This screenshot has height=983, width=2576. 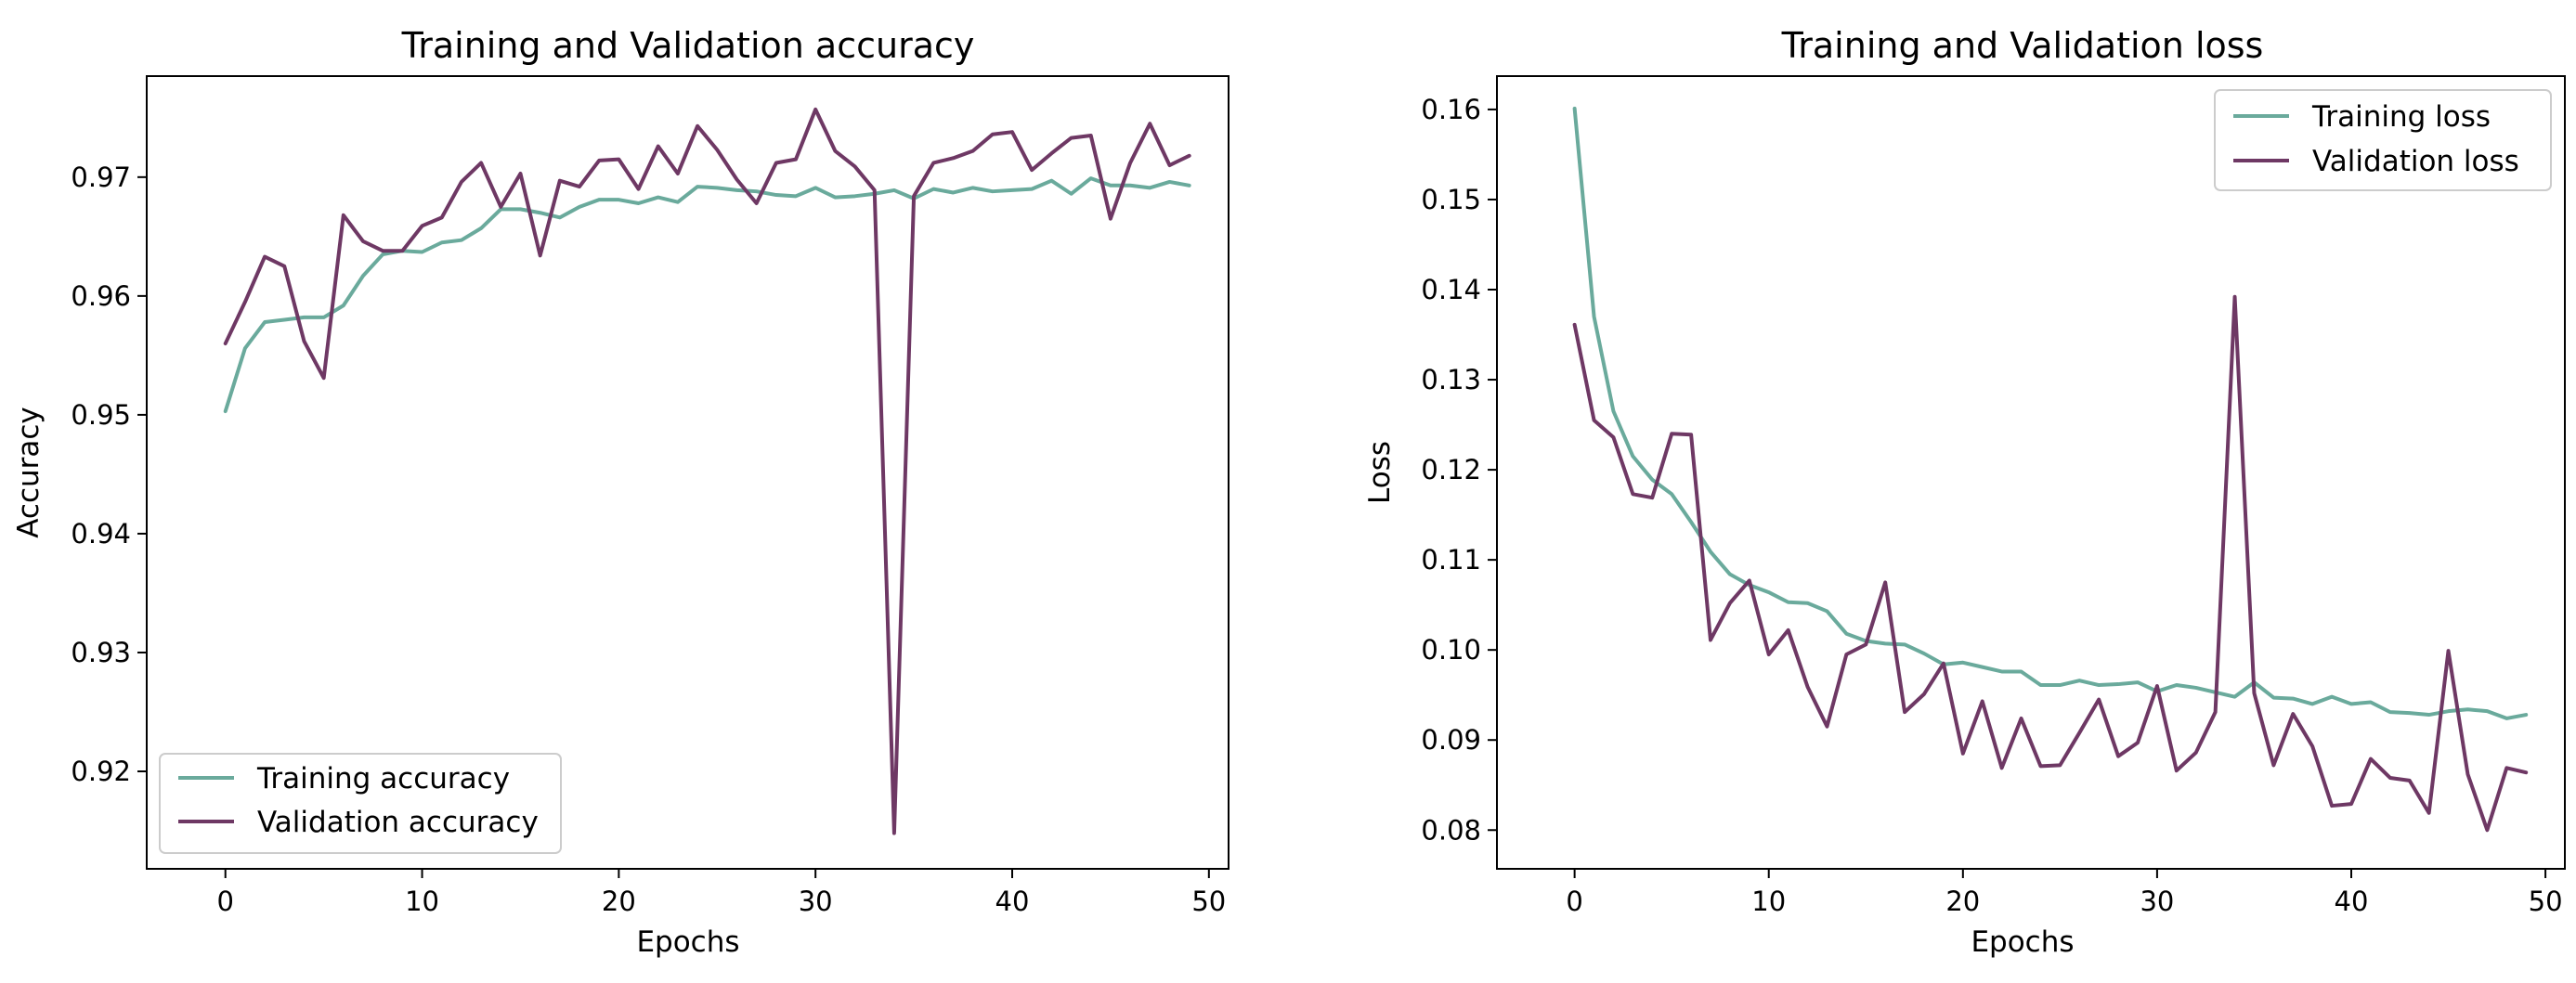 I want to click on loss-legend: Training loss Validation loss, so click(x=2383, y=140).